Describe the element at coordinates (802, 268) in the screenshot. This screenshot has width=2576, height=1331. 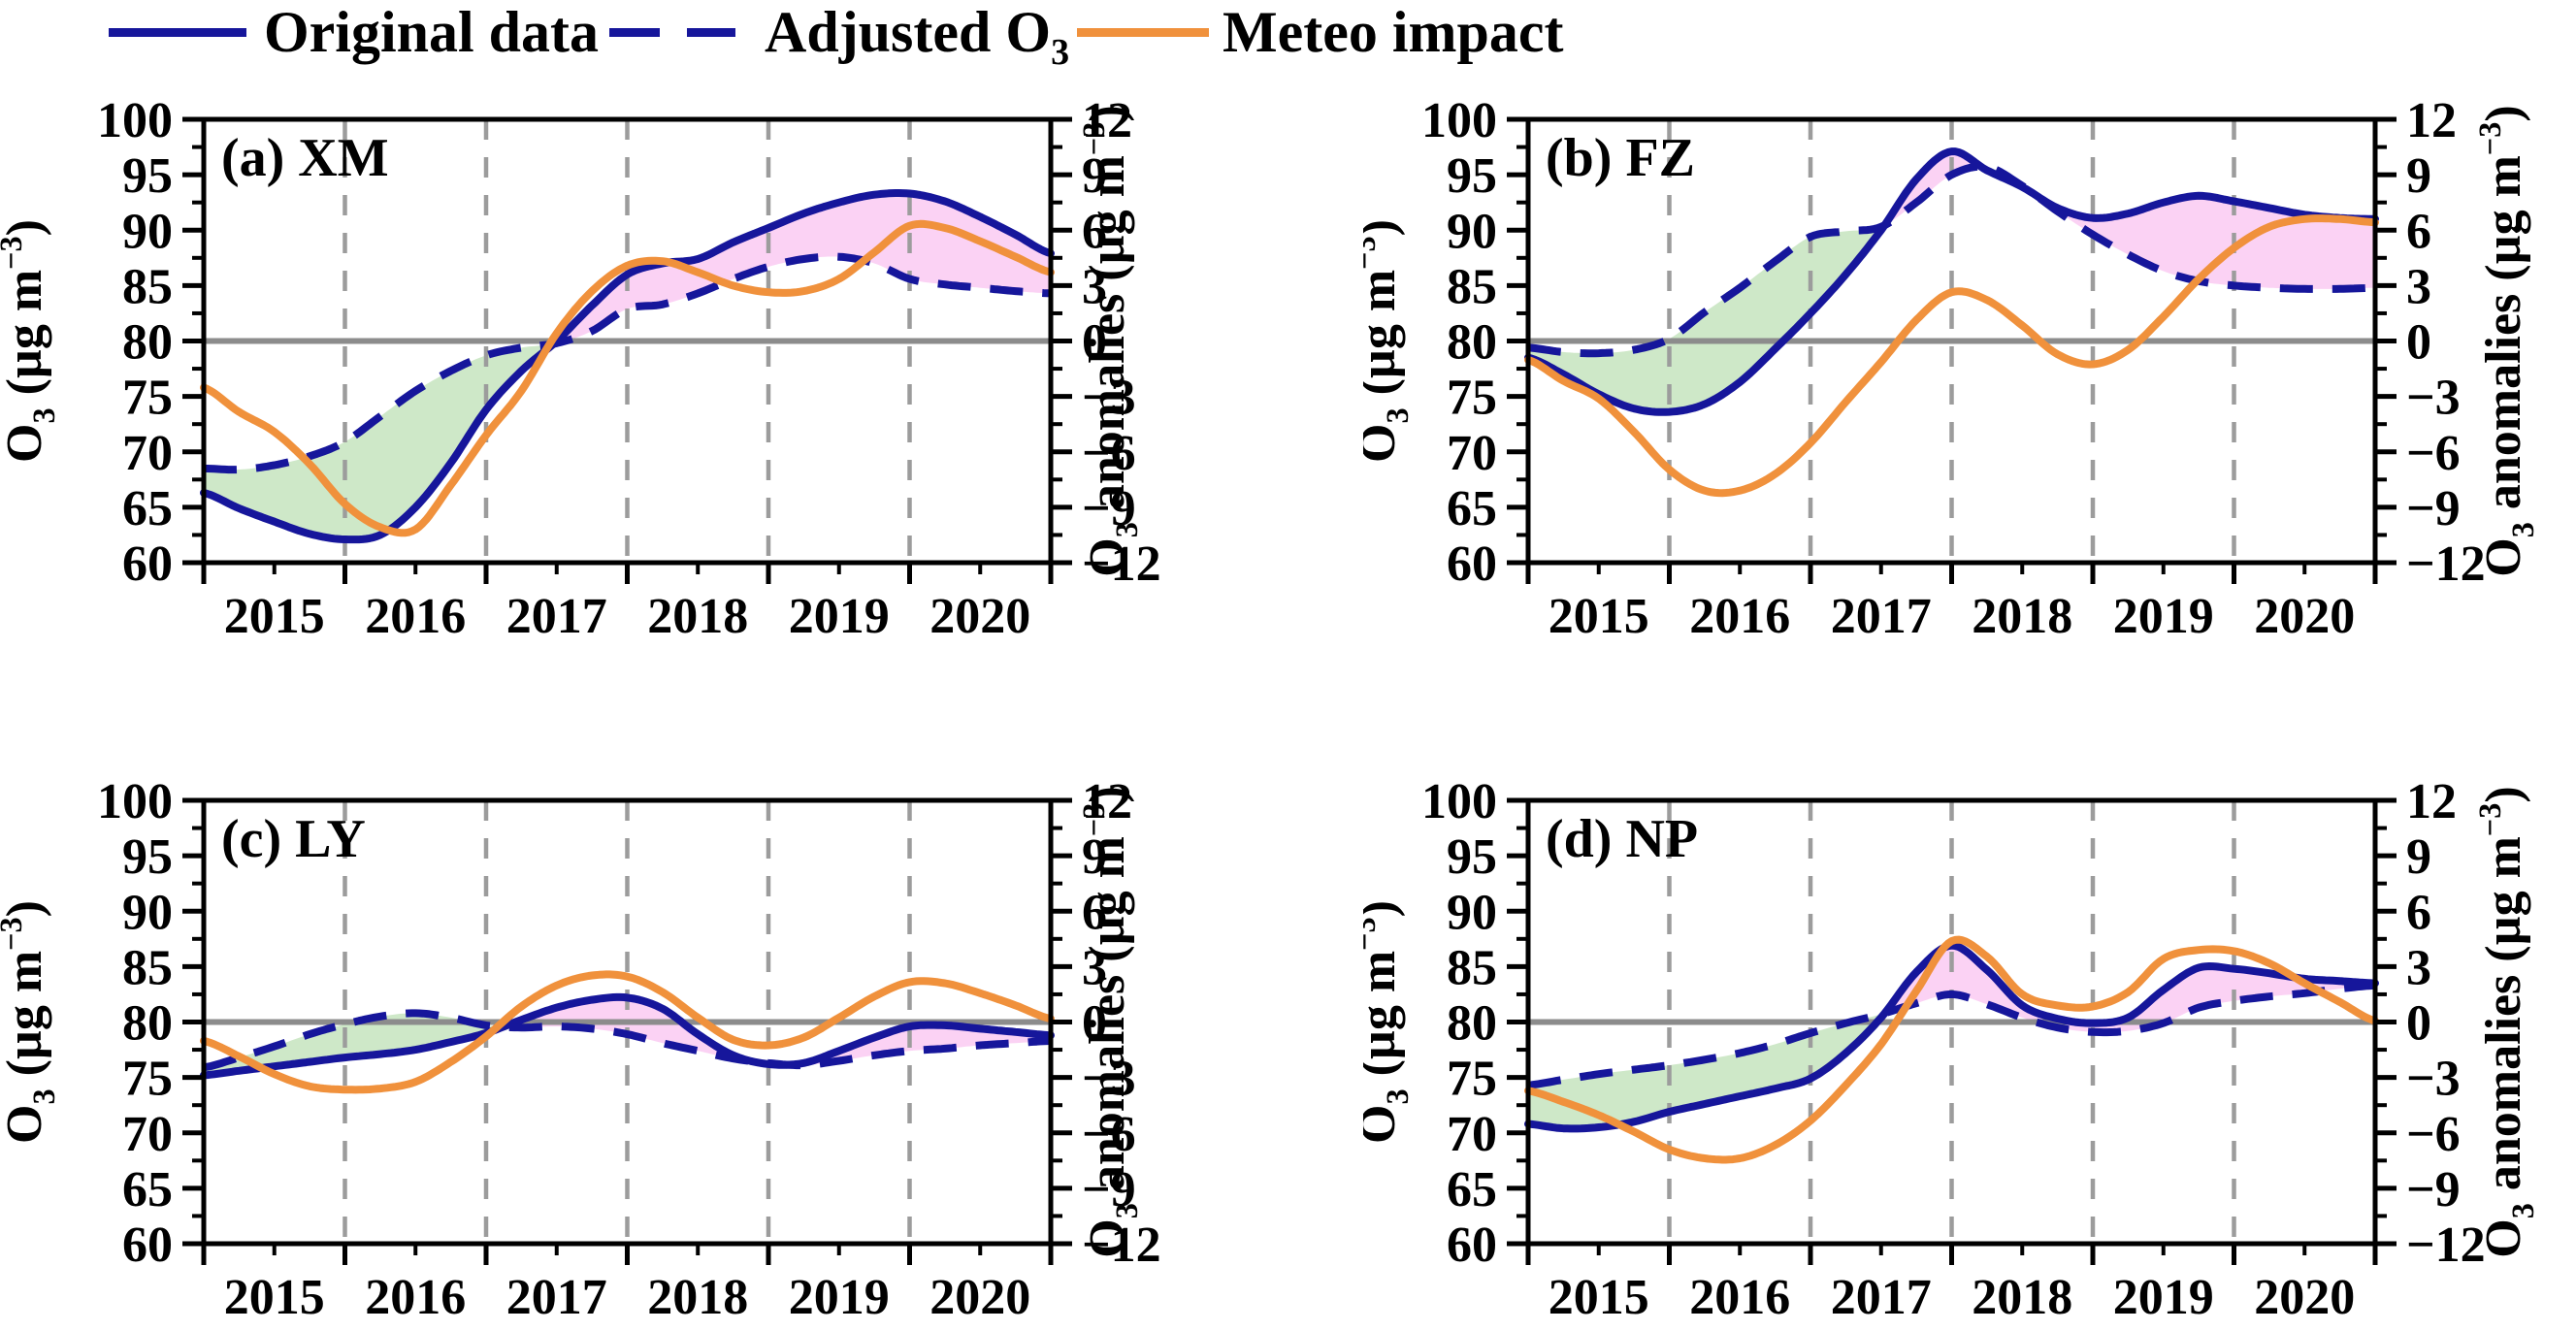
I see `fill-original-above-adjusted` at that location.